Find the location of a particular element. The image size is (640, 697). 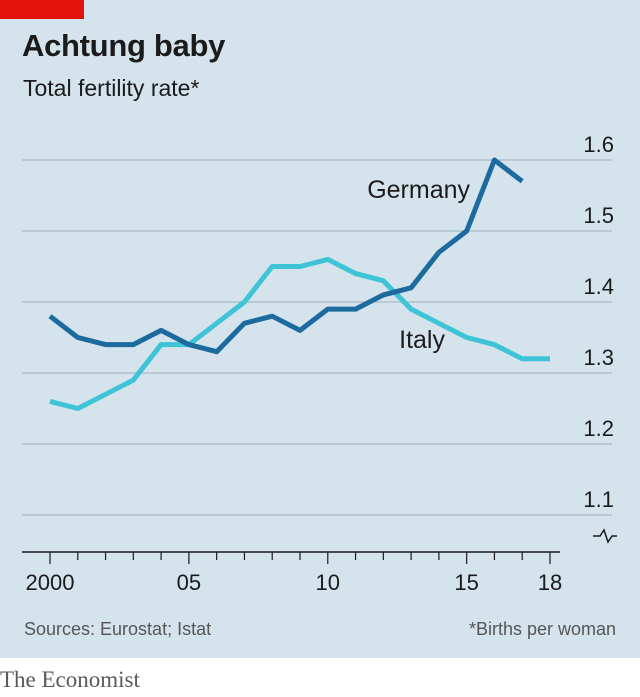

x-tick-label: 18 is located at coordinates (550, 582).